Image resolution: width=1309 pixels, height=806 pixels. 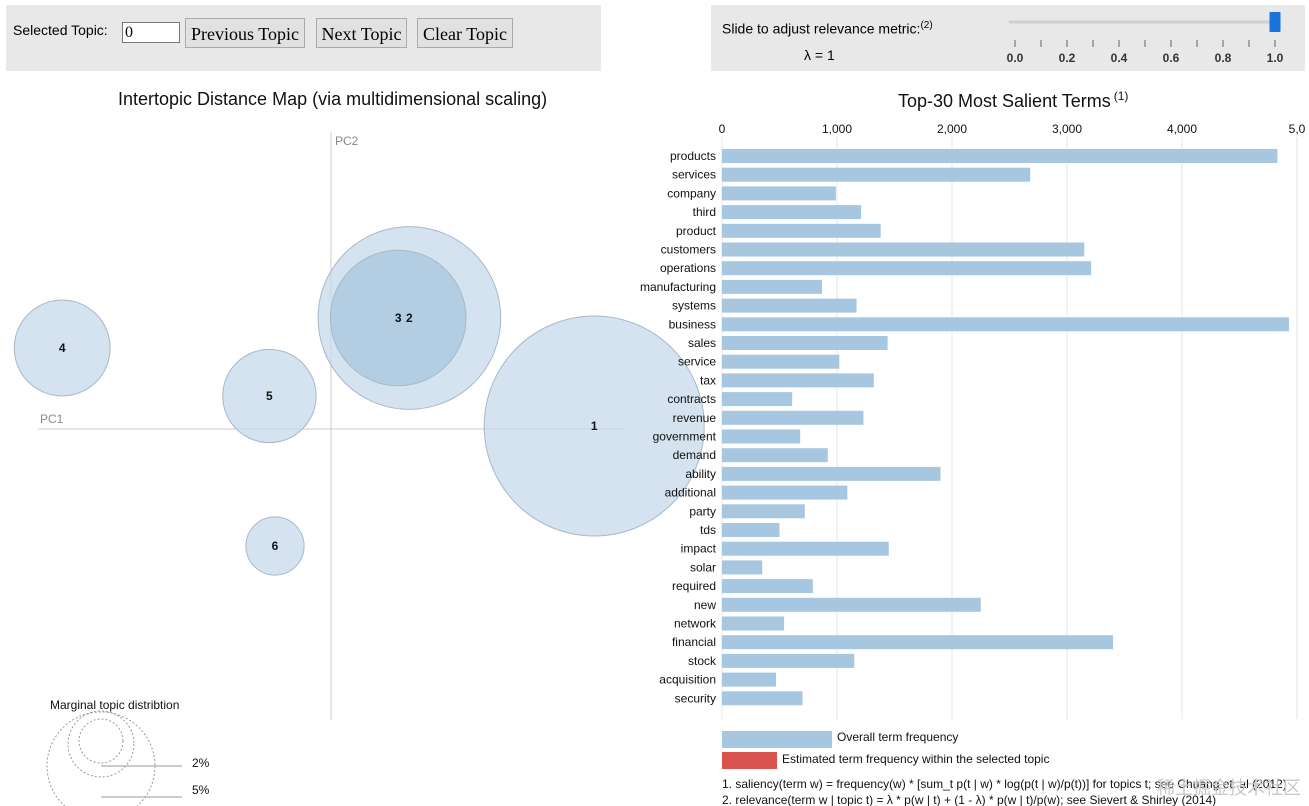 What do you see at coordinates (704, 212) in the screenshot?
I see `term-label: third` at bounding box center [704, 212].